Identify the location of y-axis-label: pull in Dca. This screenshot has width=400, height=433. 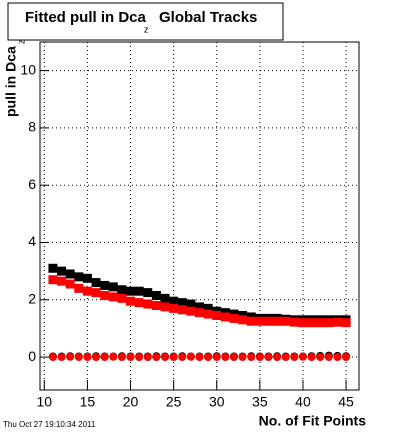
(11, 81).